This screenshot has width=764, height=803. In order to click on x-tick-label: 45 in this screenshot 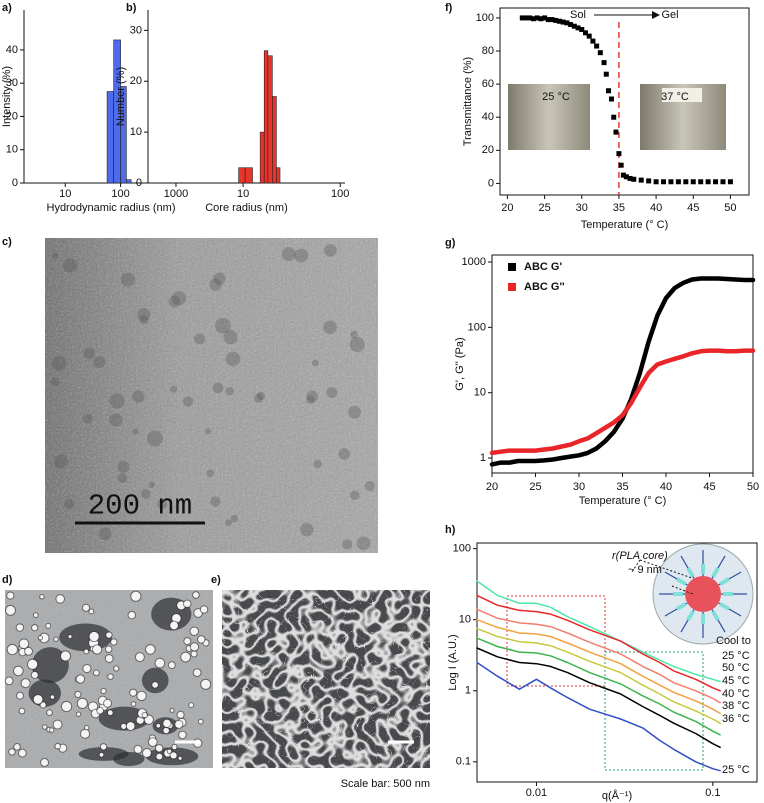, I will do `click(709, 487)`.